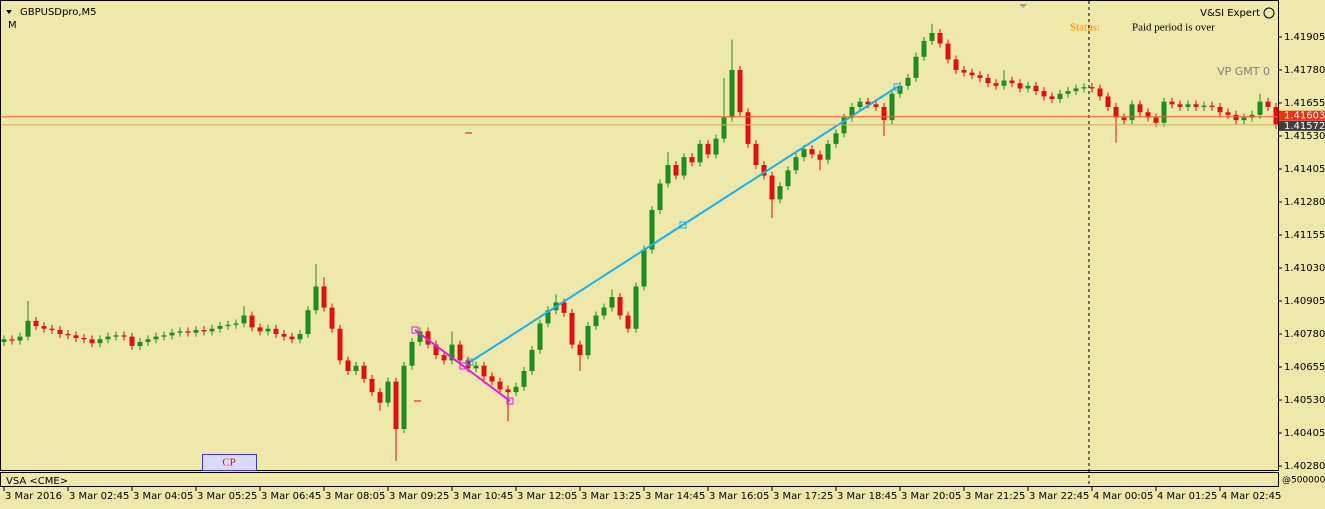  I want to click on x-tick-label: 3 Mar 12:05, so click(547, 496).